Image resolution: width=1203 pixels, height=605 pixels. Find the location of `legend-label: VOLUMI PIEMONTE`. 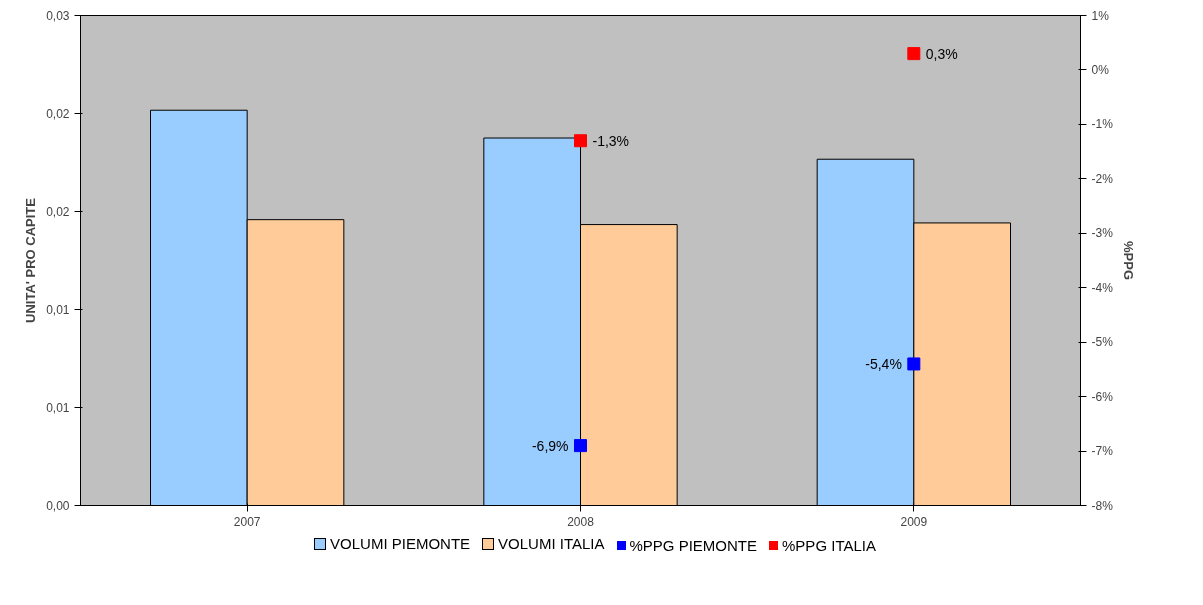

legend-label: VOLUMI PIEMONTE is located at coordinates (400, 544).